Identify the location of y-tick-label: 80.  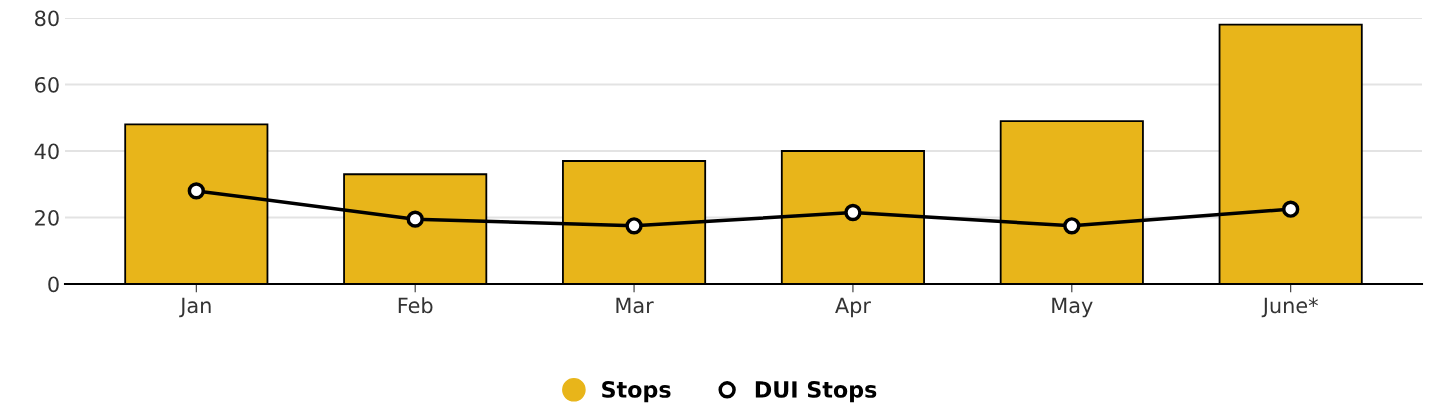
(47, 18).